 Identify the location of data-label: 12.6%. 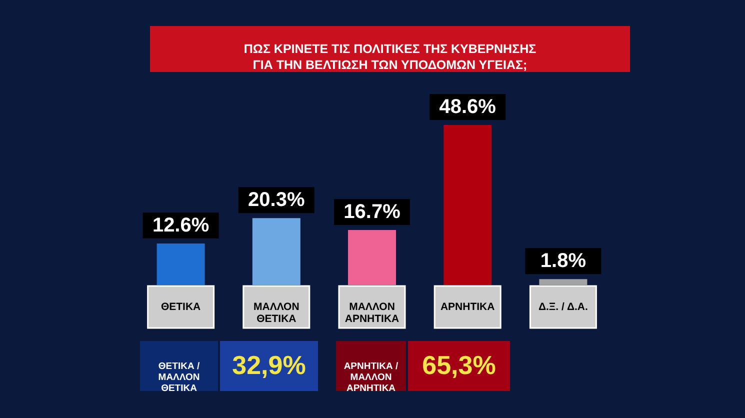
(181, 225).